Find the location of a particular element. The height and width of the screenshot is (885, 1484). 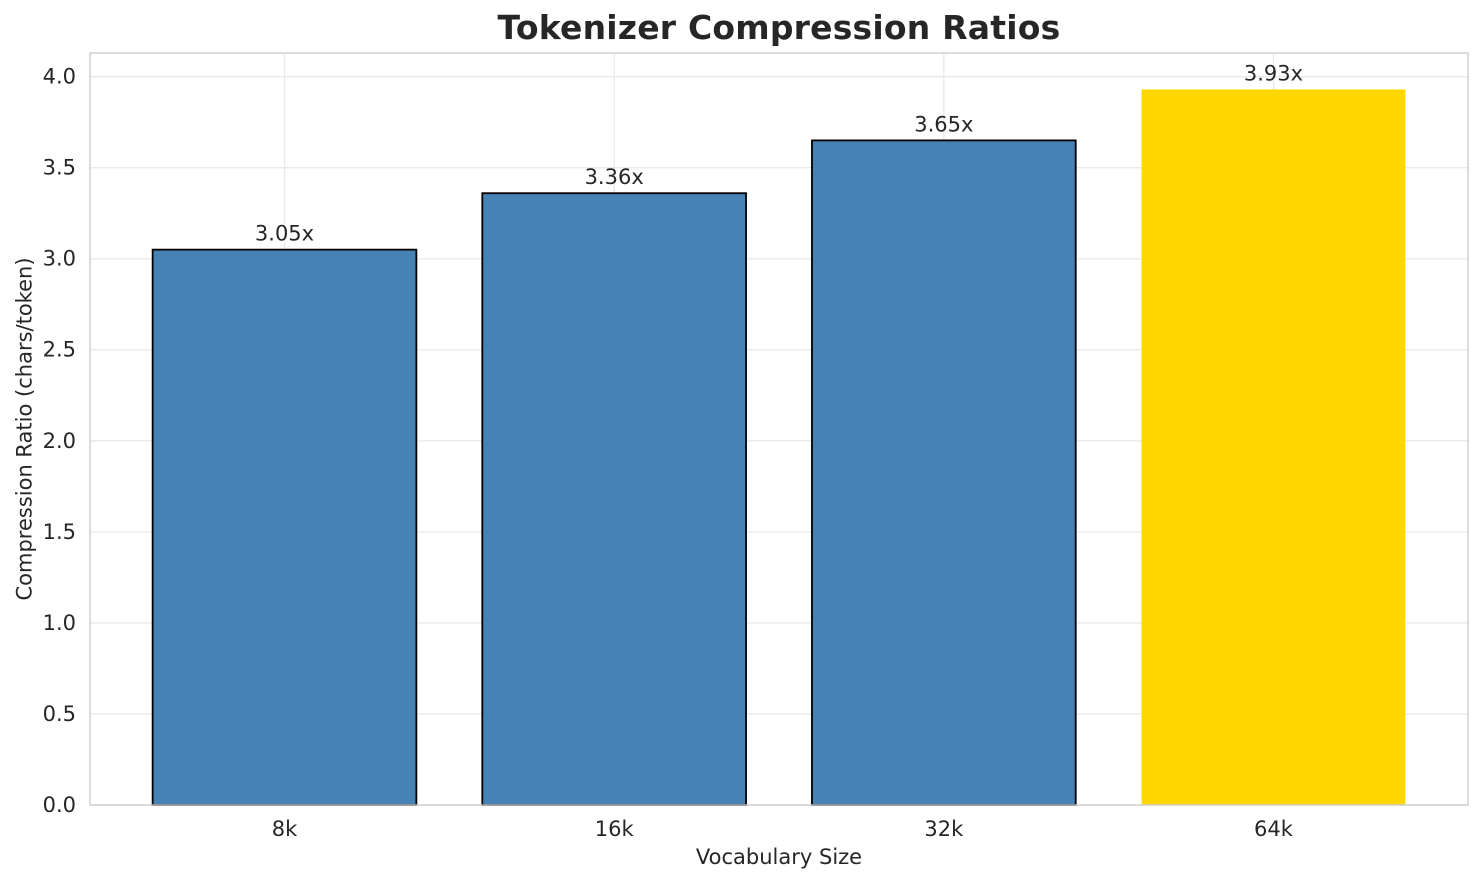

y-tick-label: 1.5 is located at coordinates (59, 532).